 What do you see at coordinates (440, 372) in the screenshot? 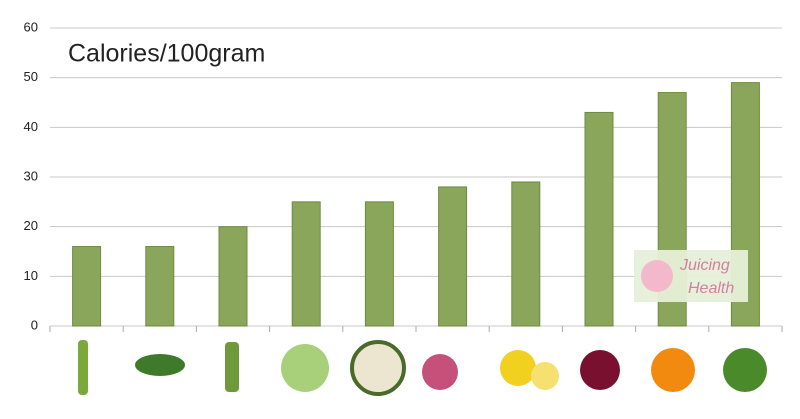
I see `icon-turnip` at bounding box center [440, 372].